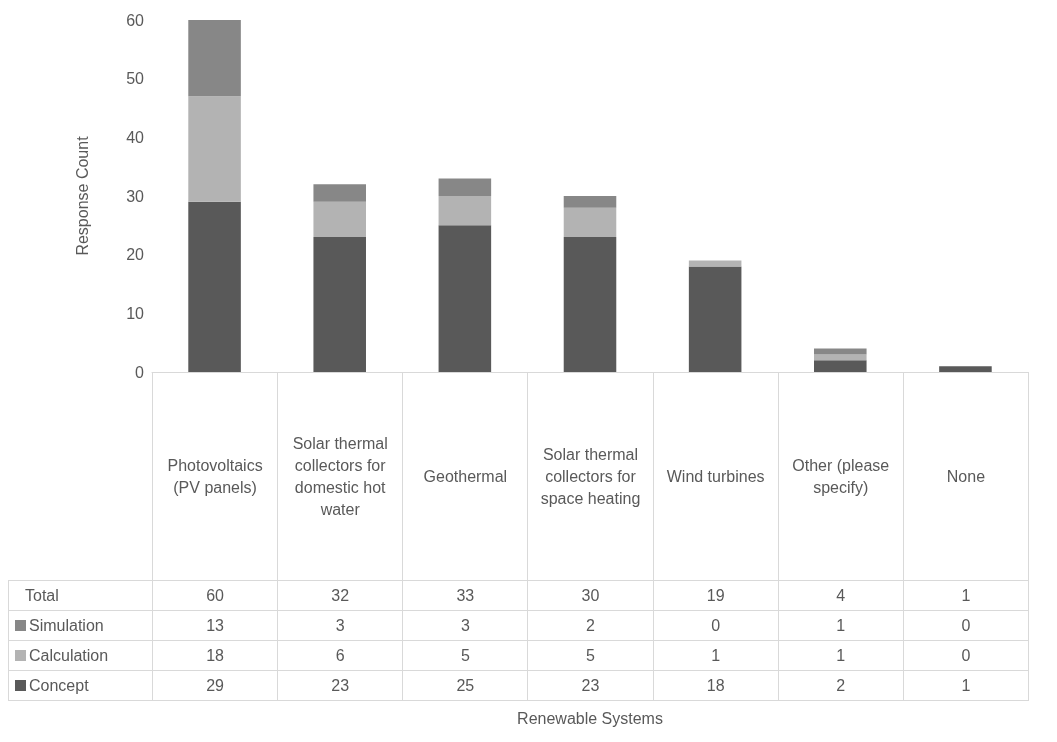 The image size is (1057, 742). What do you see at coordinates (135, 196) in the screenshot?
I see `y-tick-label: 30` at bounding box center [135, 196].